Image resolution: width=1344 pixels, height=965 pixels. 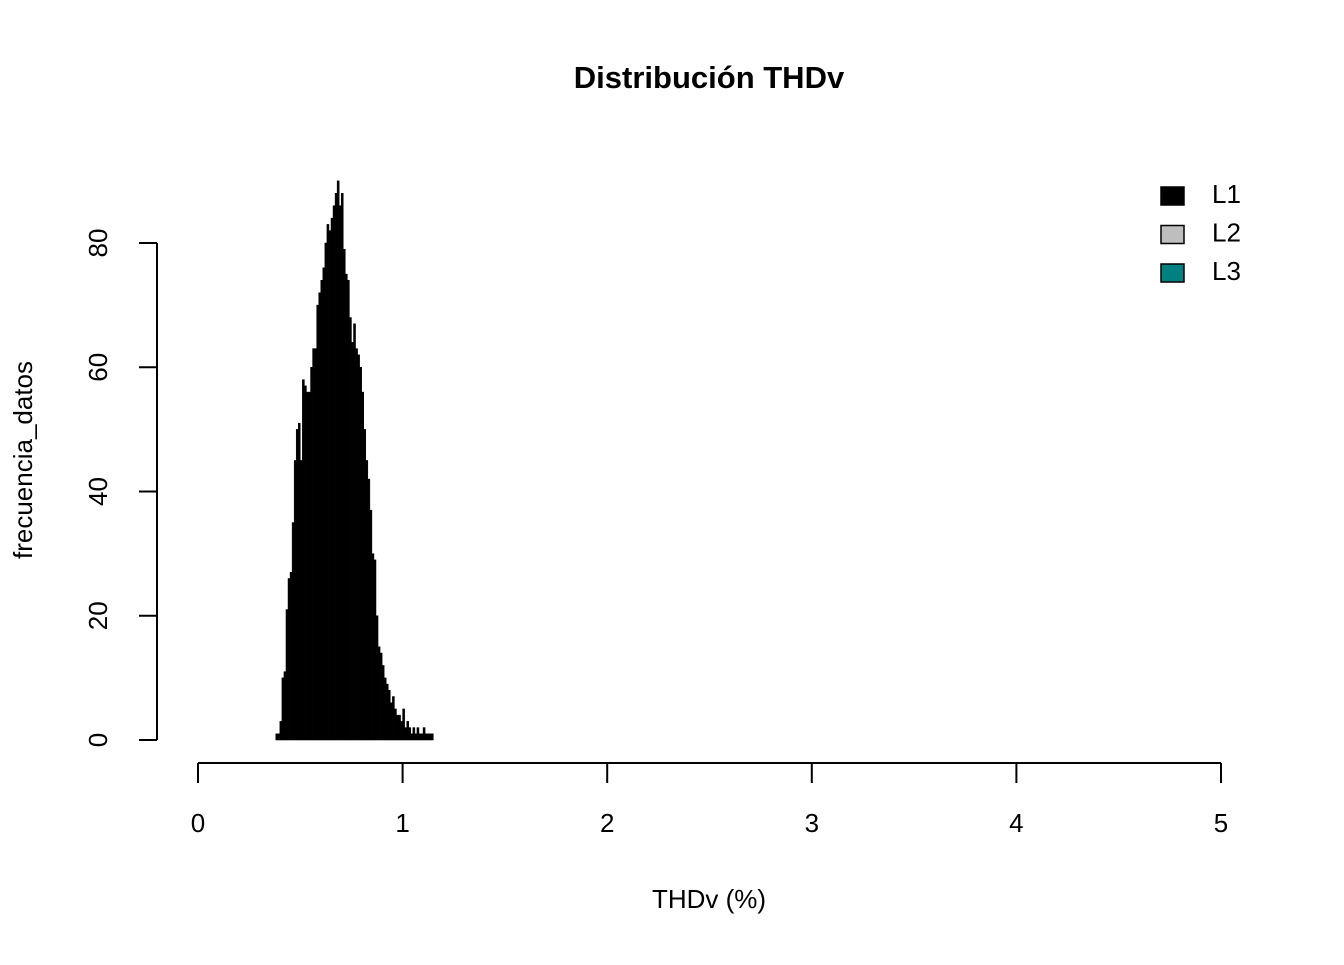 What do you see at coordinates (812, 823) in the screenshot?
I see `x-tick-label: 3` at bounding box center [812, 823].